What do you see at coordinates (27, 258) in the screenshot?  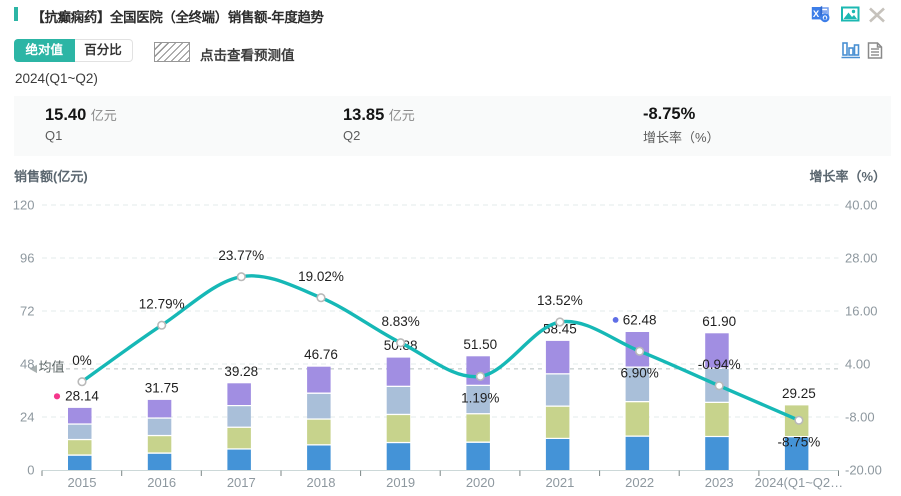 I see `svg-text: 96` at bounding box center [27, 258].